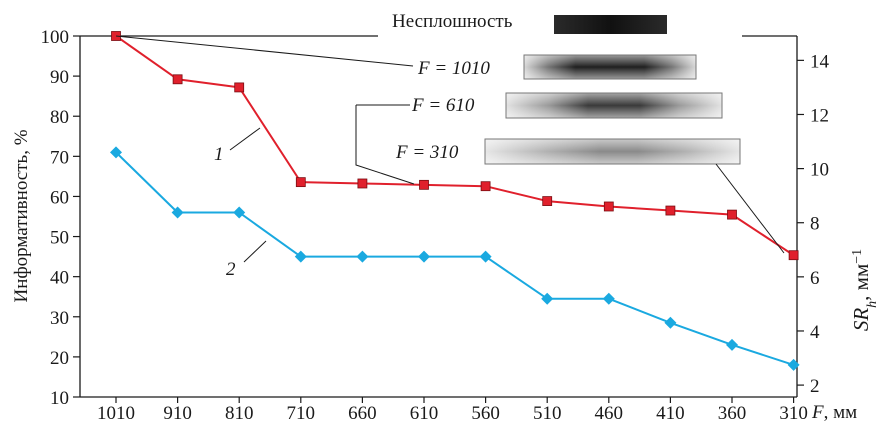 This screenshot has width=887, height=423. What do you see at coordinates (255, 251) in the screenshot?
I see `series-2-label-leader` at bounding box center [255, 251].